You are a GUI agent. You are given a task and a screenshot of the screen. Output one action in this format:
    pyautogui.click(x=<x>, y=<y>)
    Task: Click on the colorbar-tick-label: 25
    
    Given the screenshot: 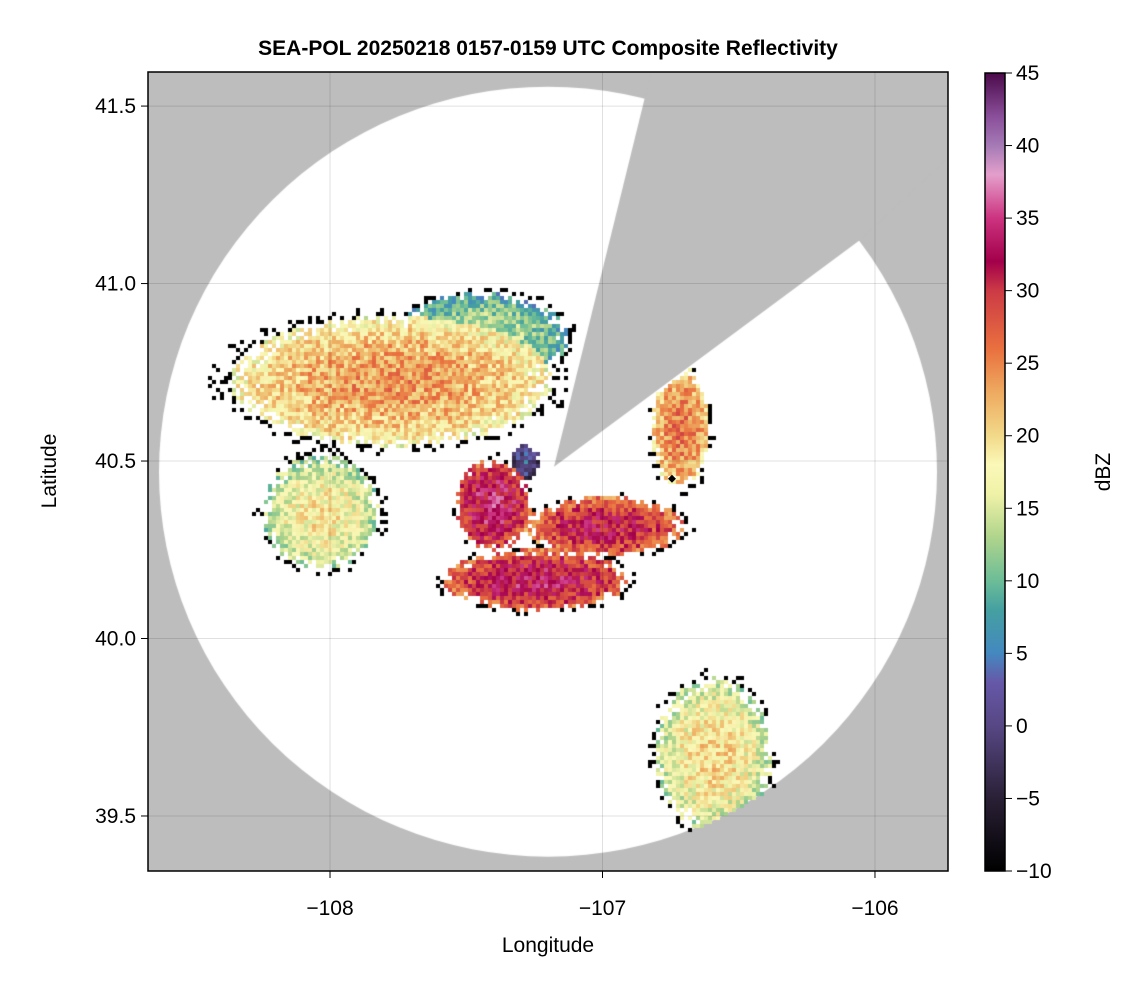 What is the action you would take?
    pyautogui.click(x=1027, y=363)
    